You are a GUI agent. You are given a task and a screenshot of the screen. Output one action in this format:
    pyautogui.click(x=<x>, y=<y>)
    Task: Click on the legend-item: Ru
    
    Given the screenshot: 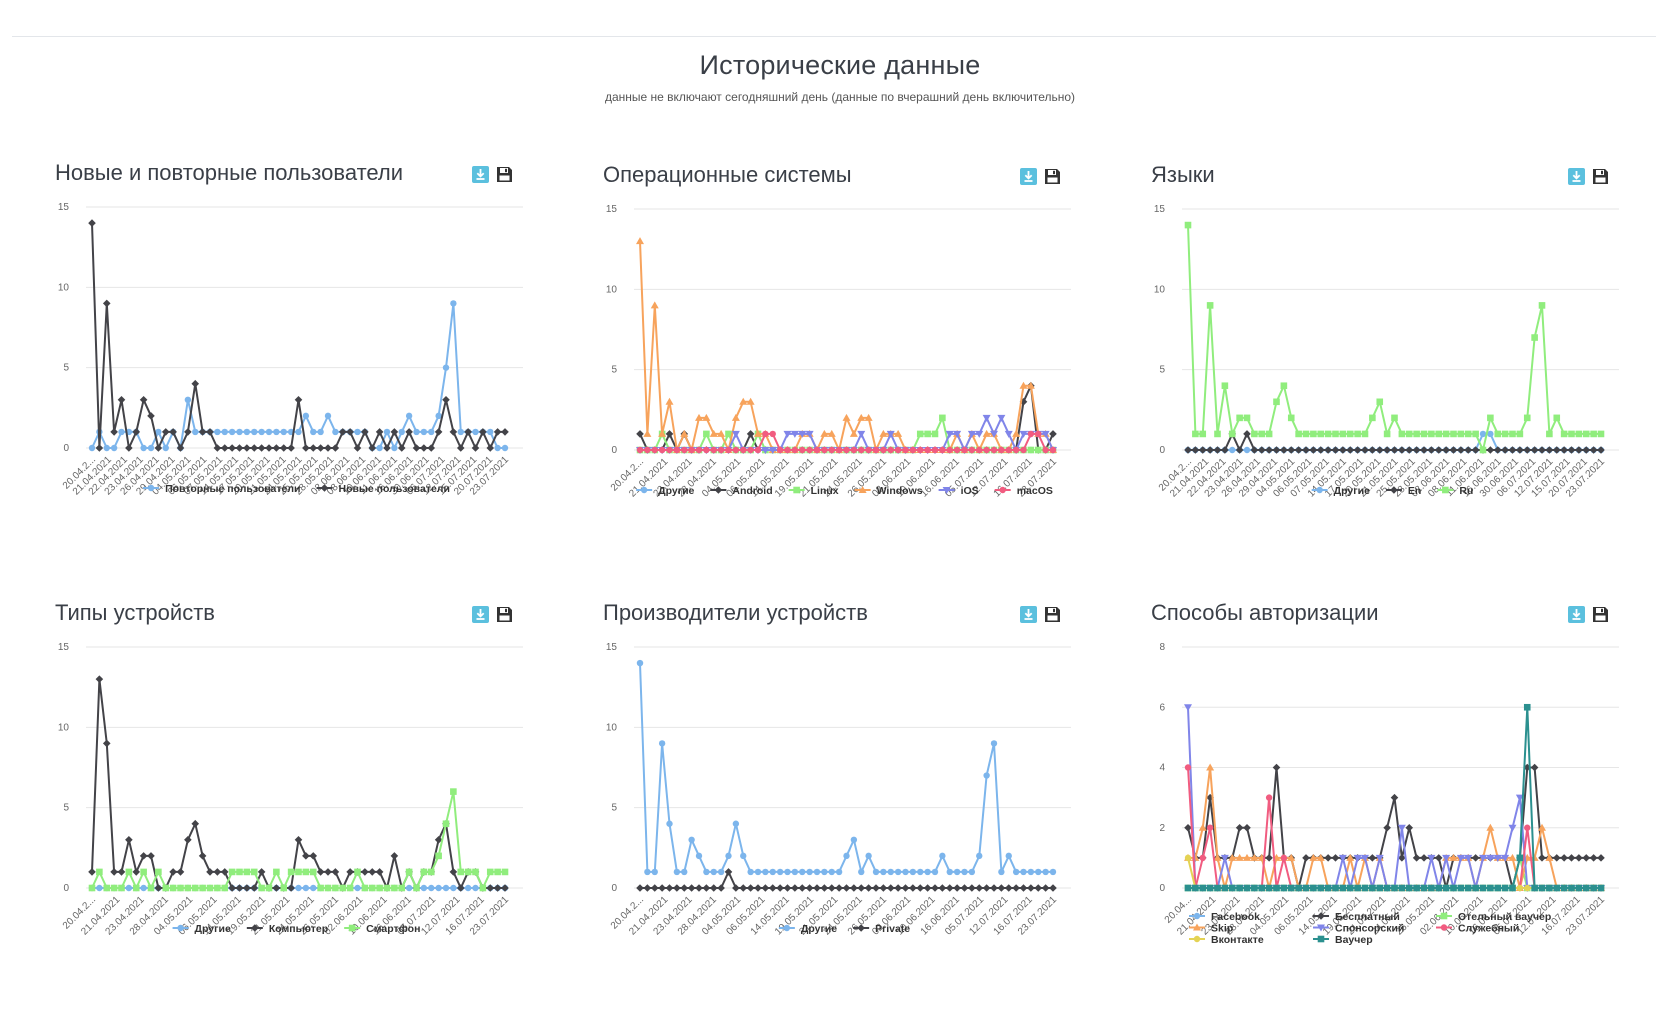 What is the action you would take?
    pyautogui.click(x=1455, y=491)
    